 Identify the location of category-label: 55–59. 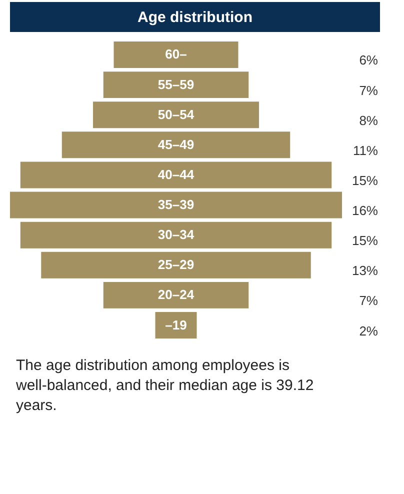
(176, 84).